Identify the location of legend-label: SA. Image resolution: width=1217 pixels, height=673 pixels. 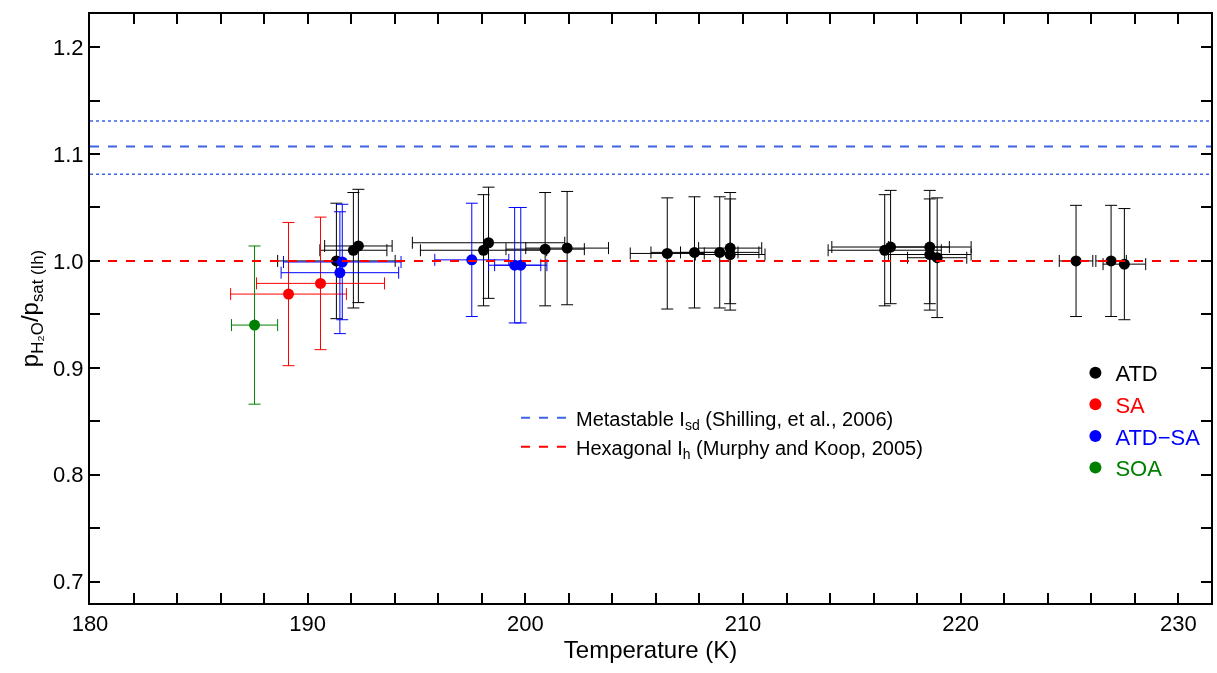
(1130, 405).